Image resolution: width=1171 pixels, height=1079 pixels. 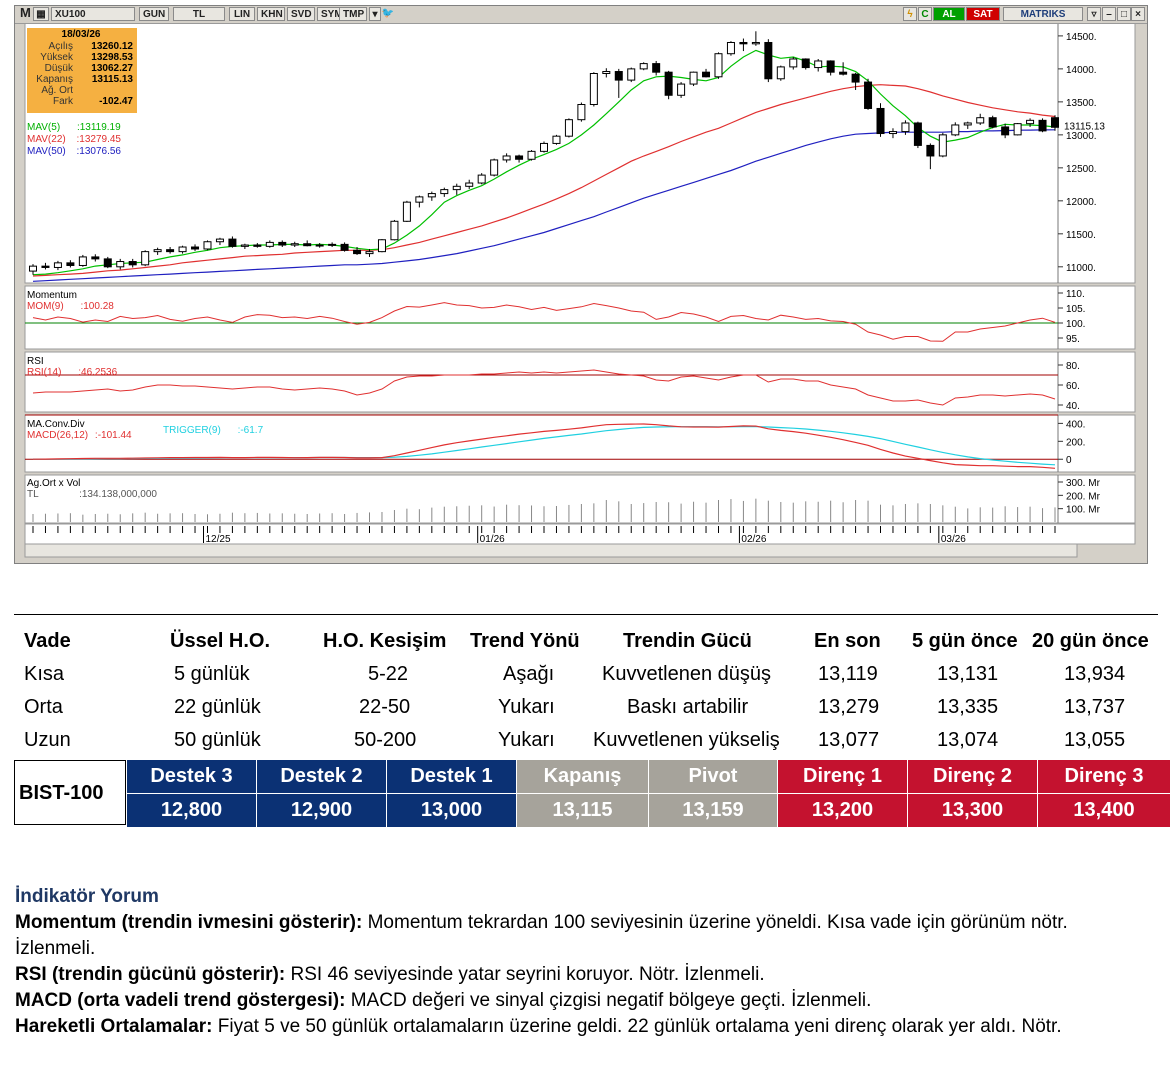 I want to click on info-row: Fark -102.47, so click(x=81, y=101).